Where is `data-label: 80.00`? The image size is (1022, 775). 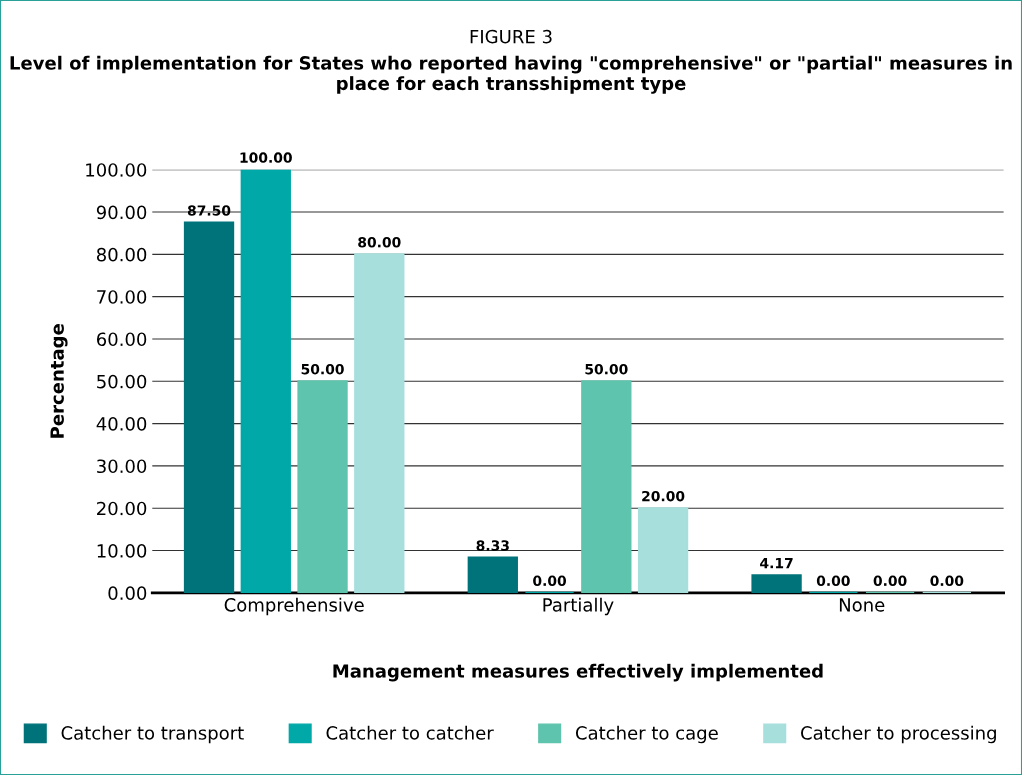 data-label: 80.00 is located at coordinates (379, 242).